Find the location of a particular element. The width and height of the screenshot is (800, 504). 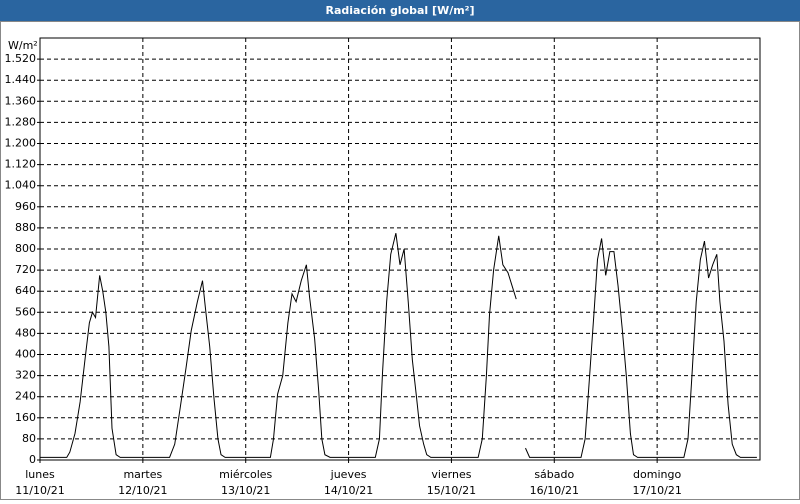

x-tick-date: 17/10/21 is located at coordinates (656, 490).